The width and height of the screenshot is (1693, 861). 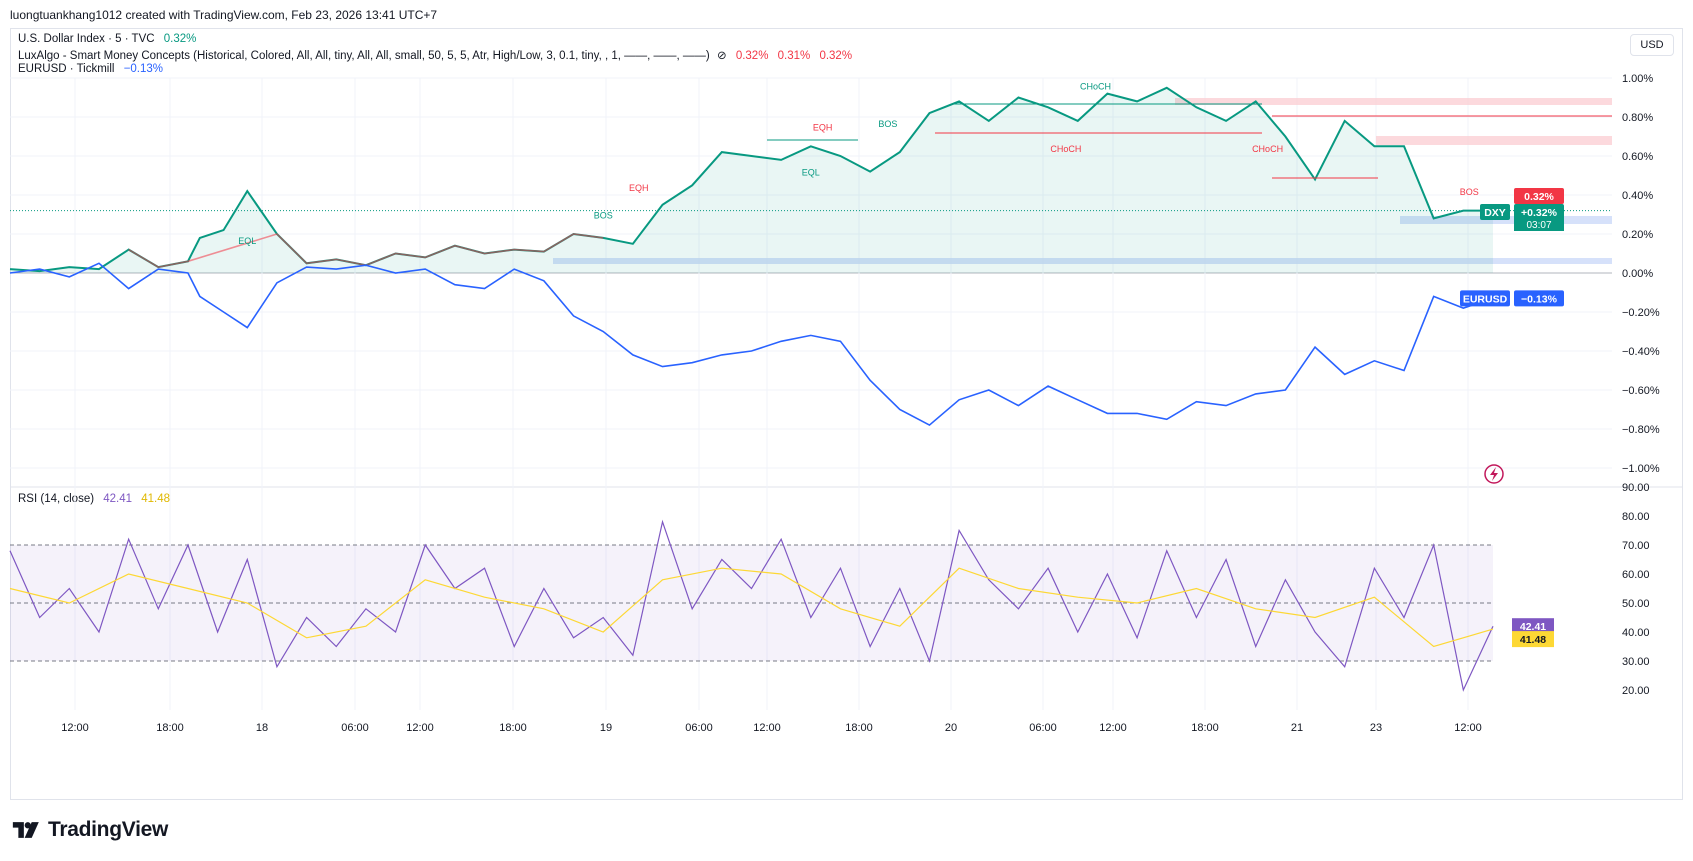 I want to click on legend-rsi-ma-value: 41.48, so click(x=156, y=499).